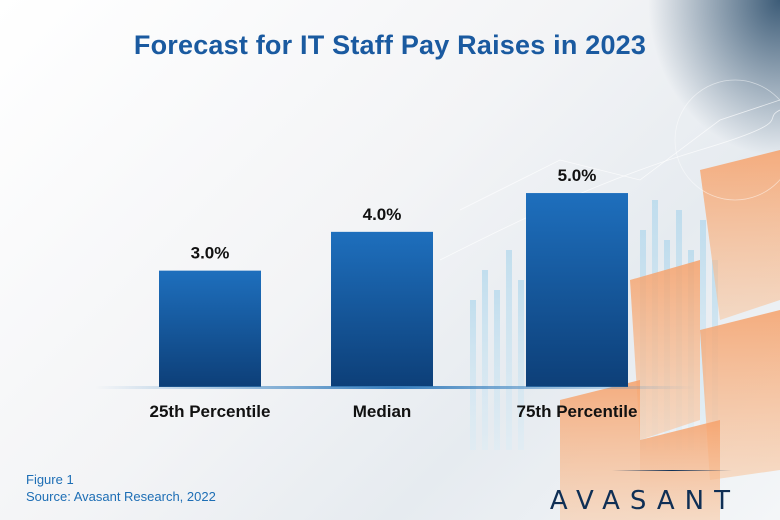 The height and width of the screenshot is (520, 780). Describe the element at coordinates (577, 411) in the screenshot. I see `category-label-2: 75th Percentile` at that location.